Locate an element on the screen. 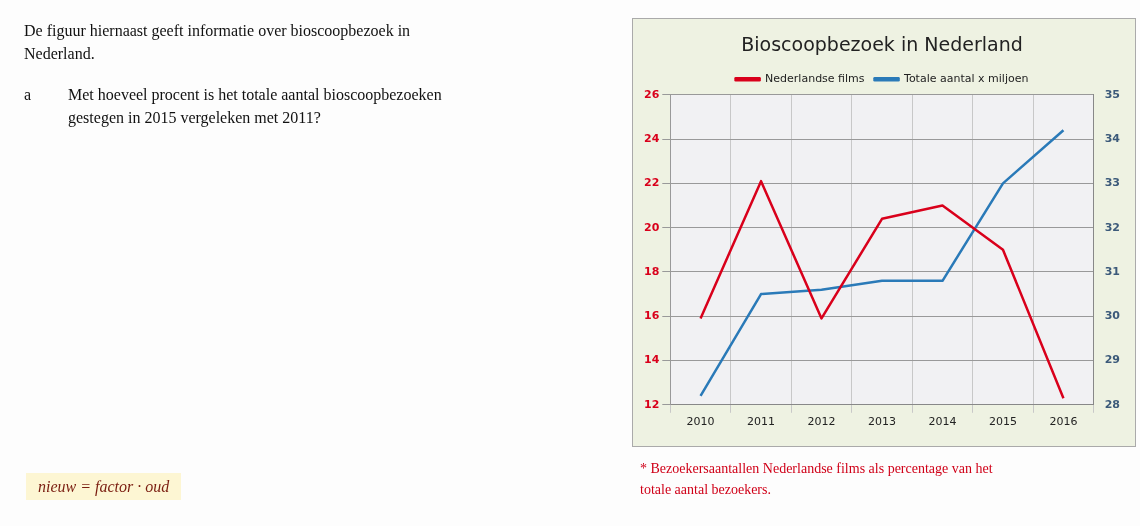  y-tick-label: 22 is located at coordinates (652, 183).